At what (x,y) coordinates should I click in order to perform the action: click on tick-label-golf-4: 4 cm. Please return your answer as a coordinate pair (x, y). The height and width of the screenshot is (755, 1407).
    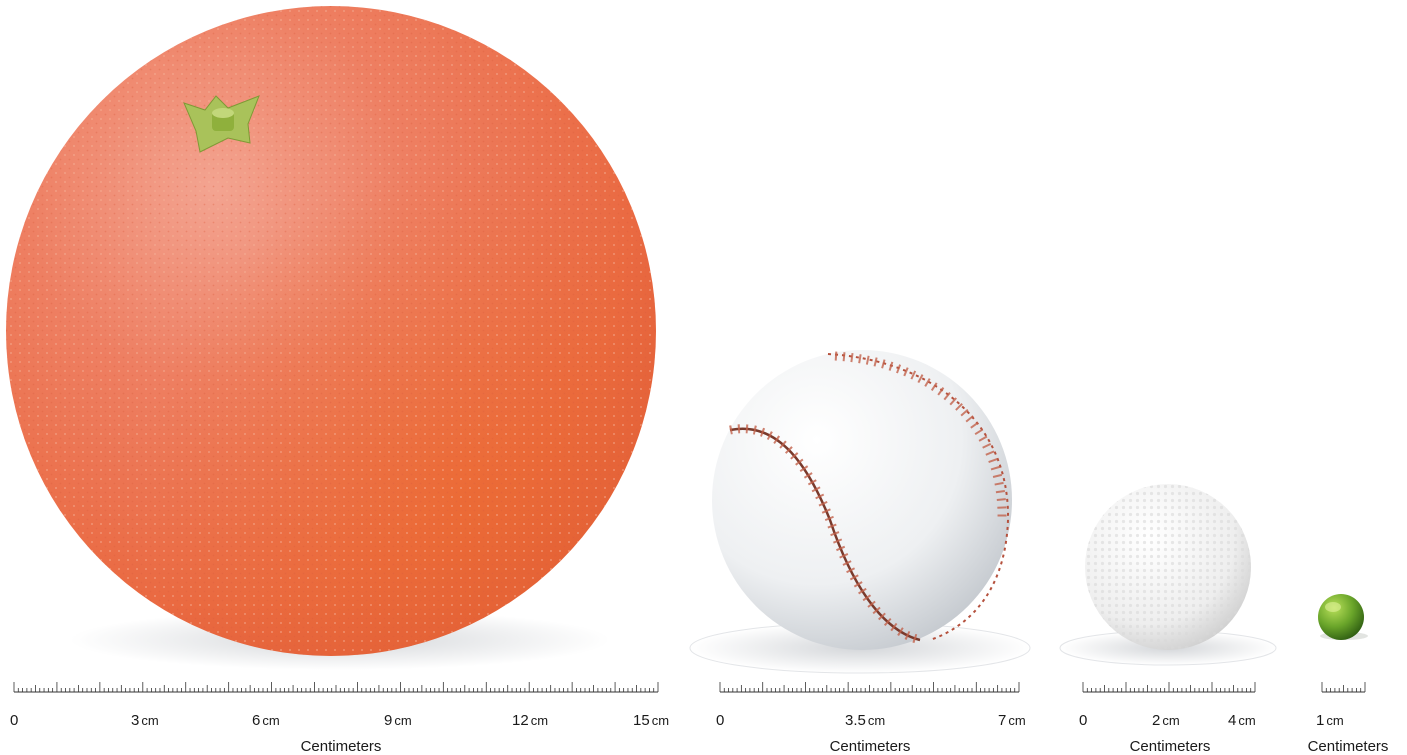
    Looking at the image, I should click on (1242, 720).